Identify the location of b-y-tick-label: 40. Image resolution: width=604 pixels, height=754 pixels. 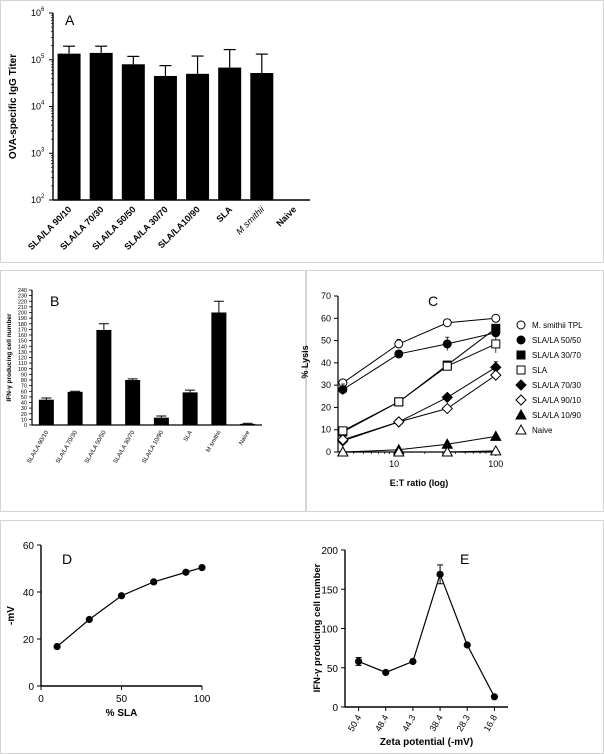
(24, 404).